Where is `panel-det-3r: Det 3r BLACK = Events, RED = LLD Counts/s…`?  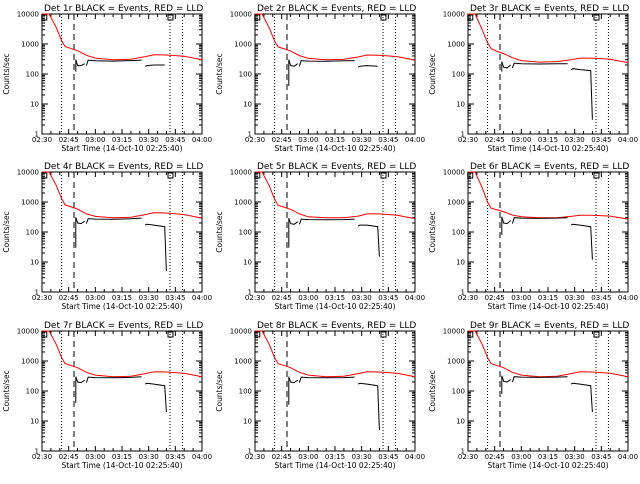 panel-det-3r: Det 3r BLACK = Events, RED = LLD Counts/s… is located at coordinates (533, 78).